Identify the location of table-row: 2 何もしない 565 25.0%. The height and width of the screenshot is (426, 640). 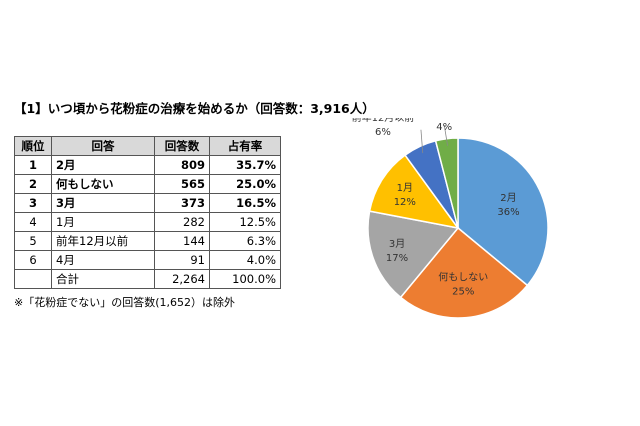
(147, 184).